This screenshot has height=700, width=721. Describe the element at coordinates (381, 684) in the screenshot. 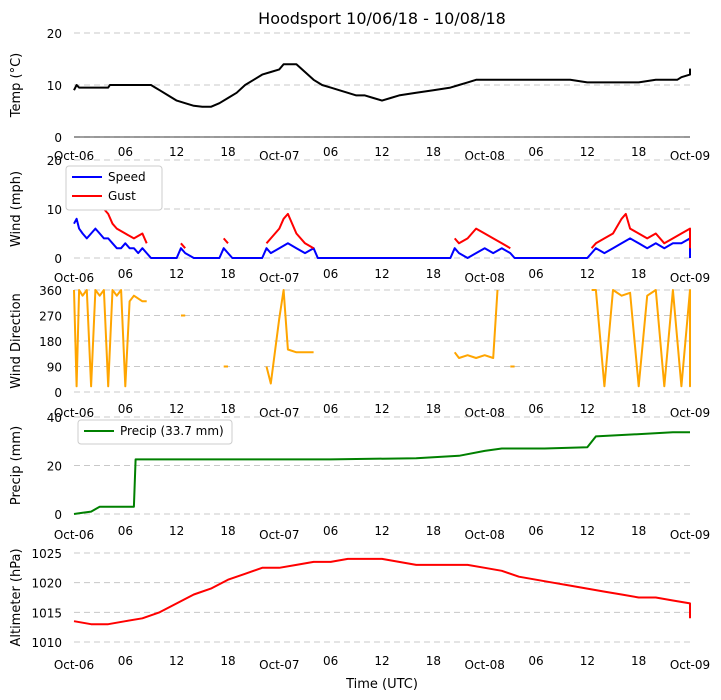

I see `x-axis-label: Time (UTC)` at that location.